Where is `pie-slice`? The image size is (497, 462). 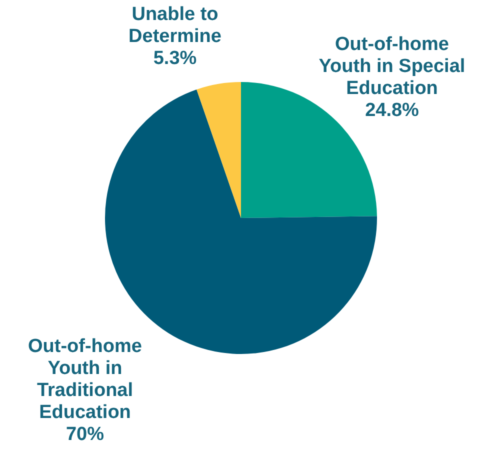 pie-slice is located at coordinates (218, 150).